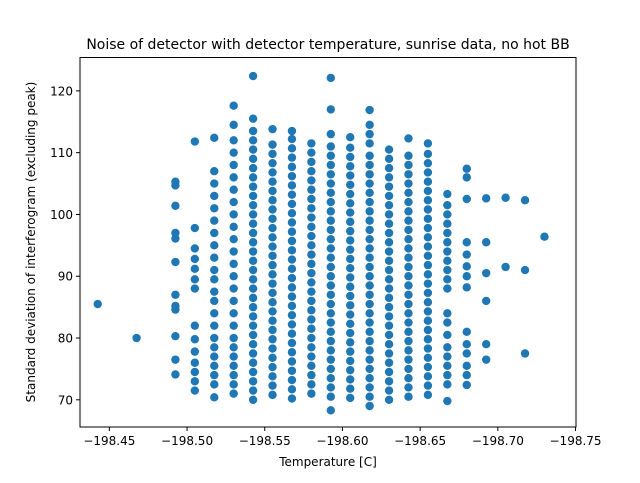 The width and height of the screenshot is (640, 483). I want to click on y-tick-label: 120, so click(61, 91).